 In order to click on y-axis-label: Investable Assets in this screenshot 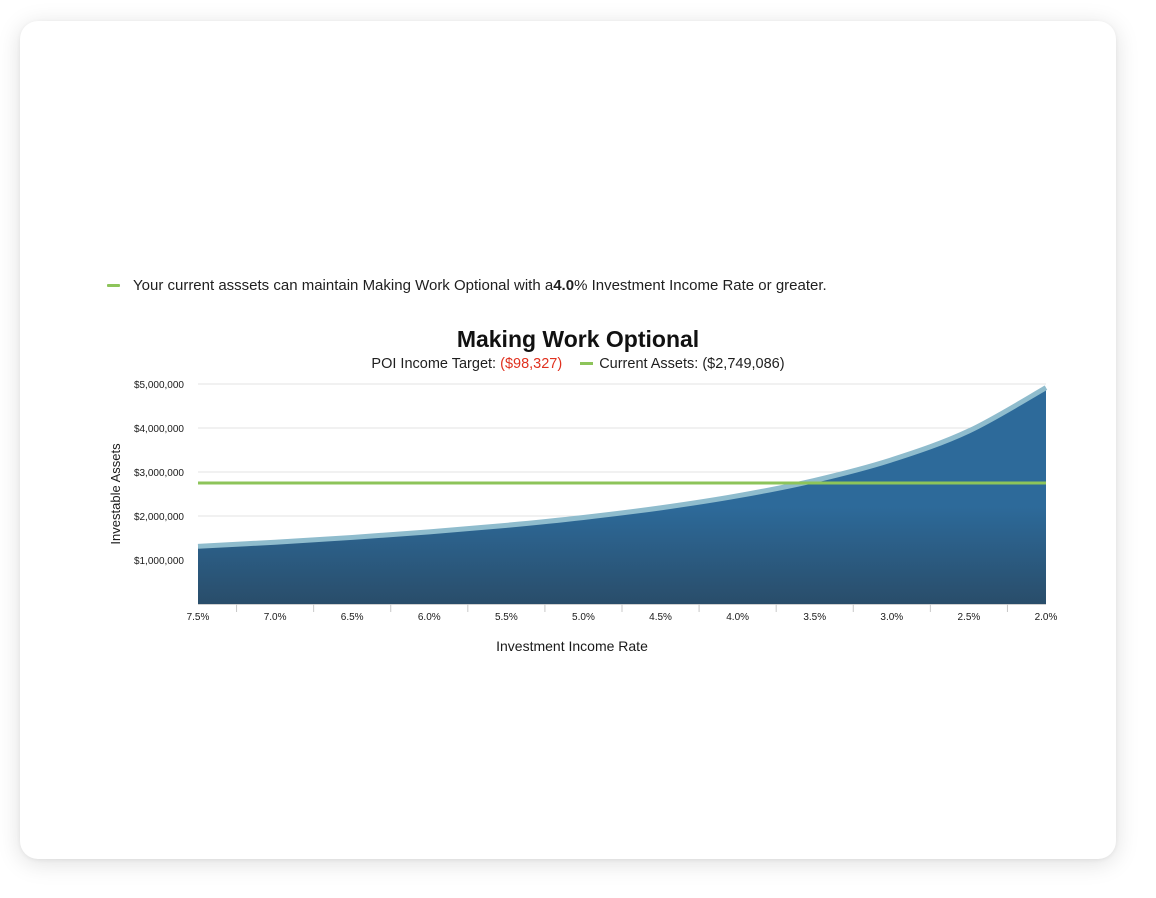, I will do `click(115, 494)`.